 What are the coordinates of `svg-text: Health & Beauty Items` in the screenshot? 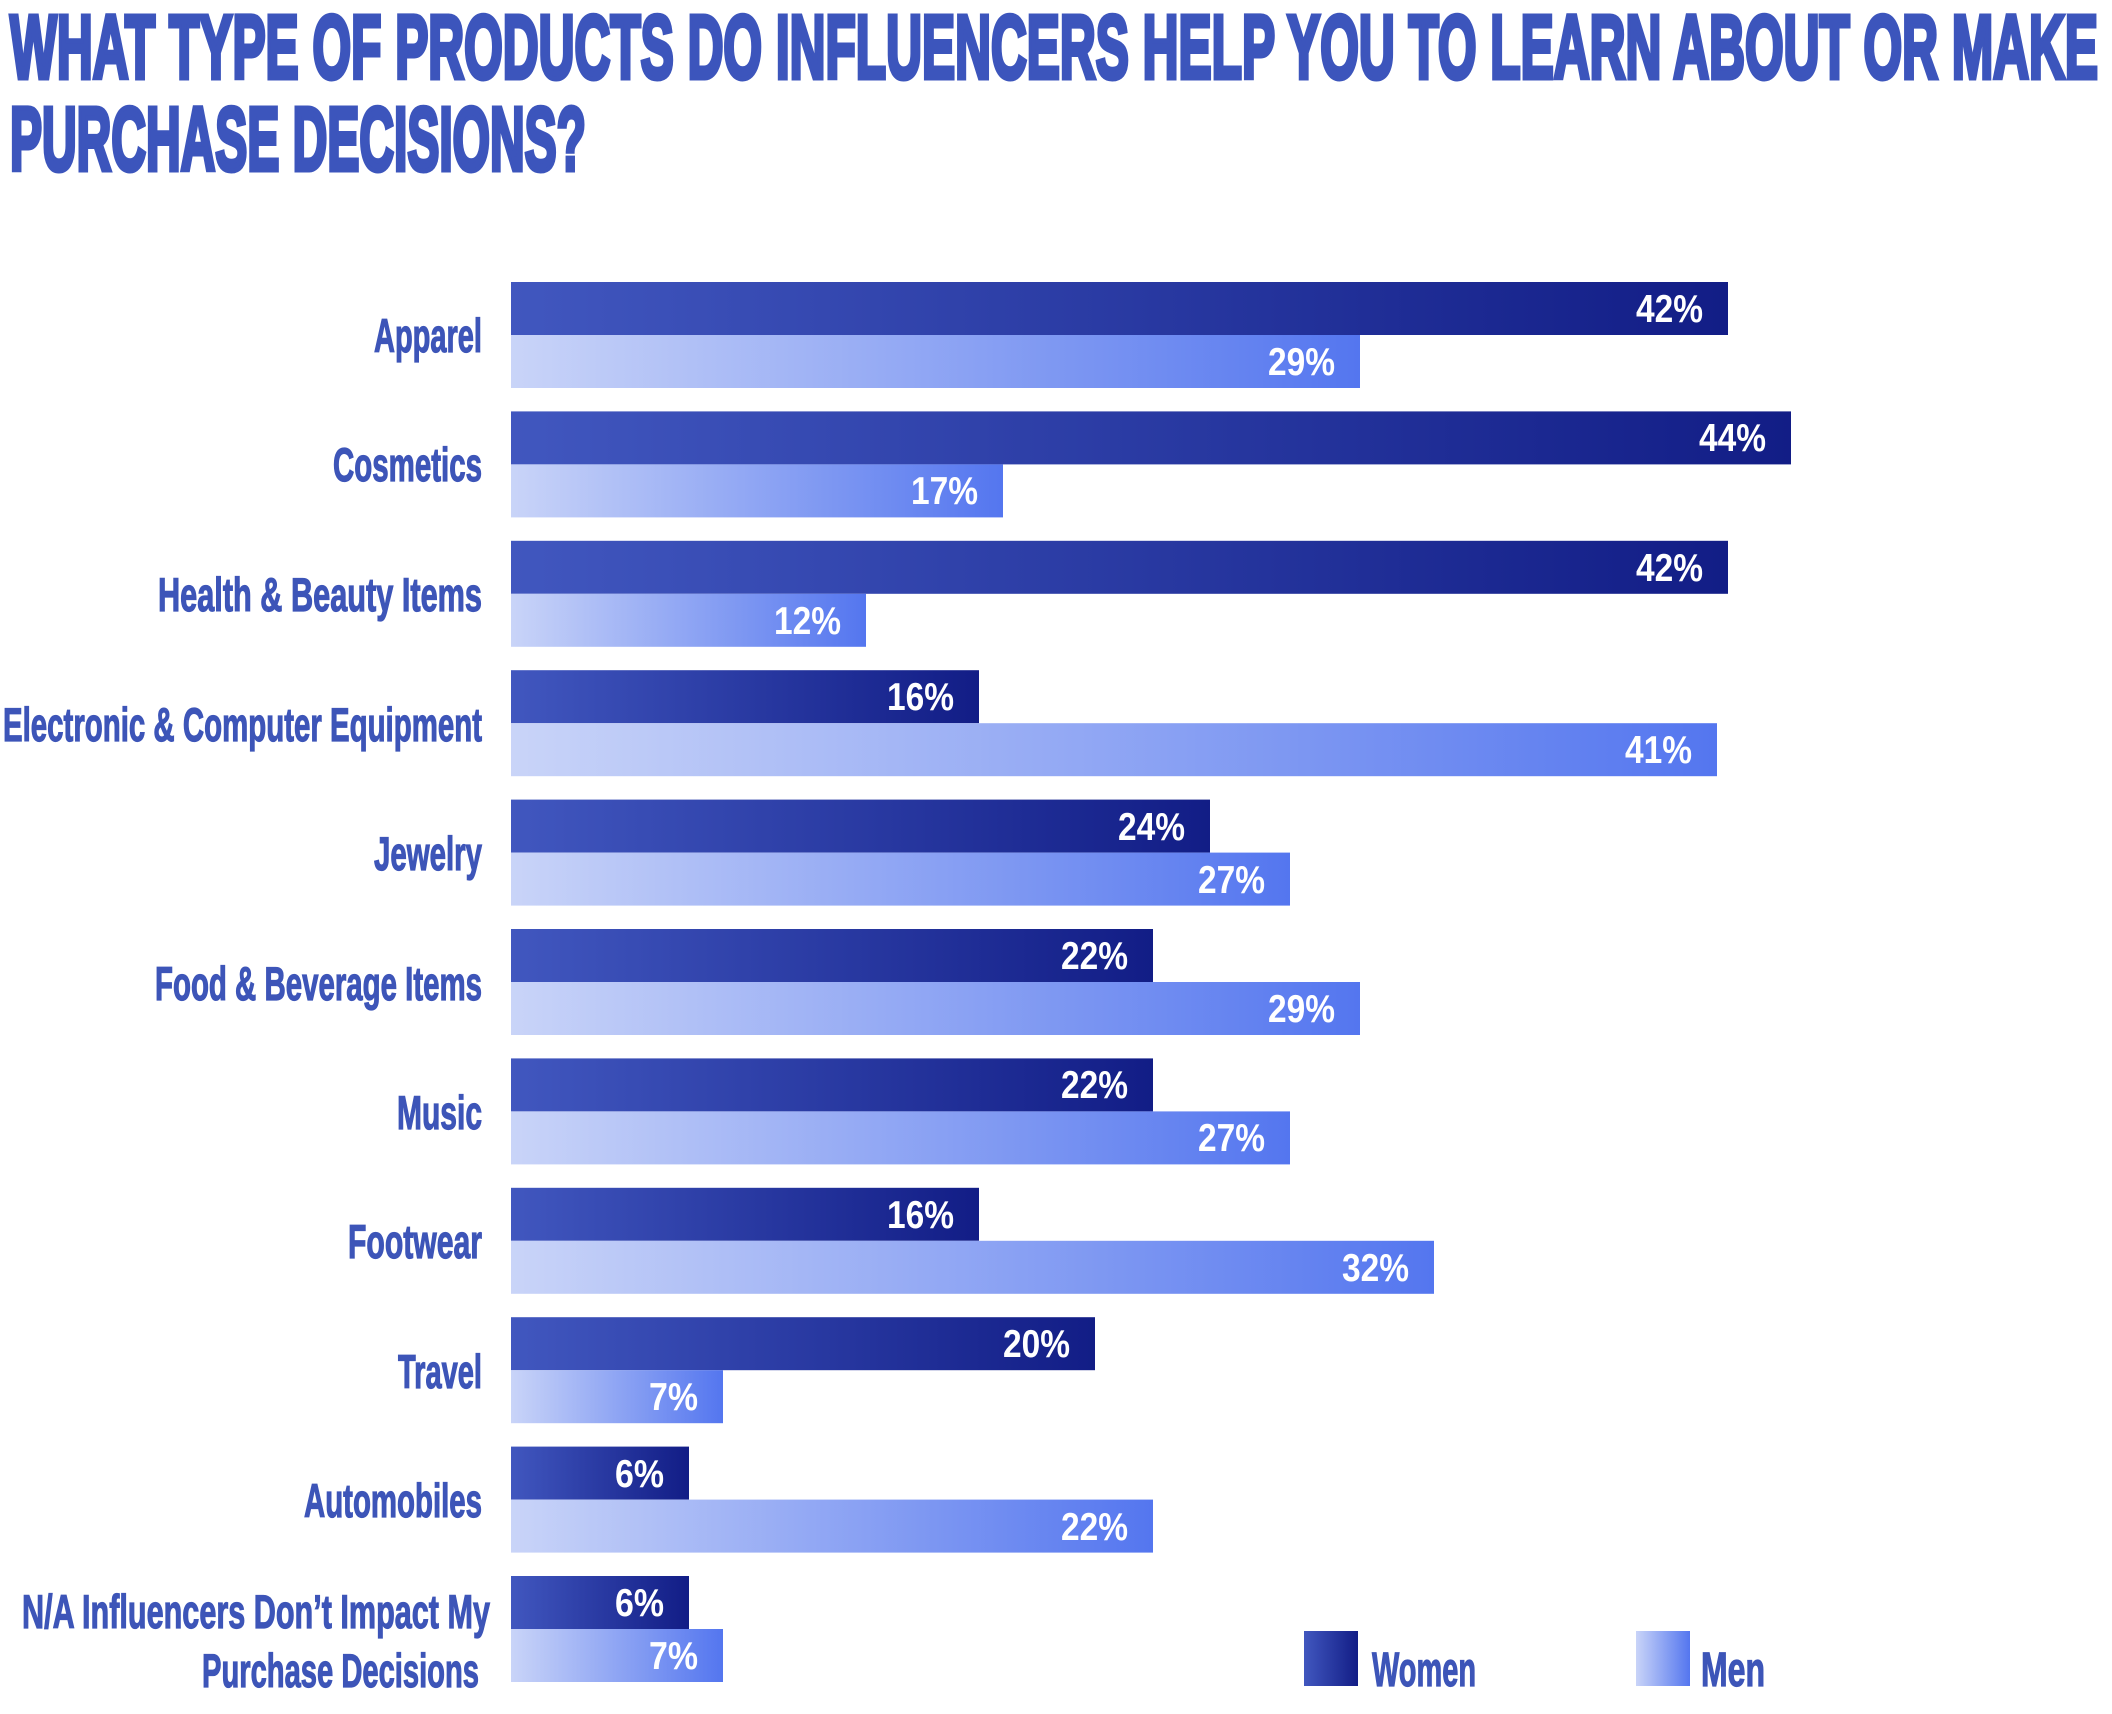 It's located at (320, 594).